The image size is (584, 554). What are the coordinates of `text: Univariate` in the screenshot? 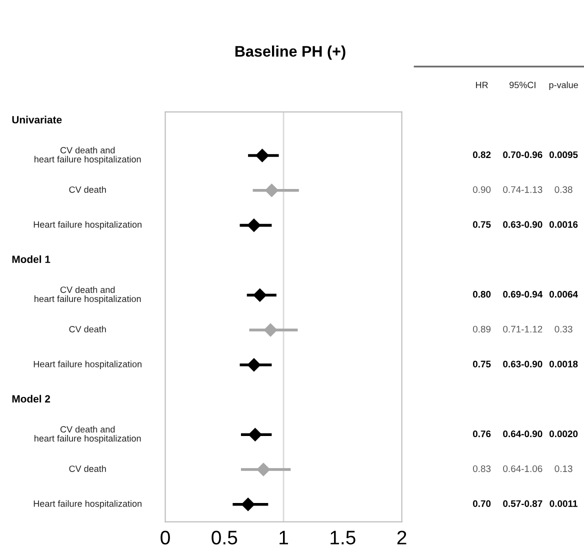 It's located at (37, 120).